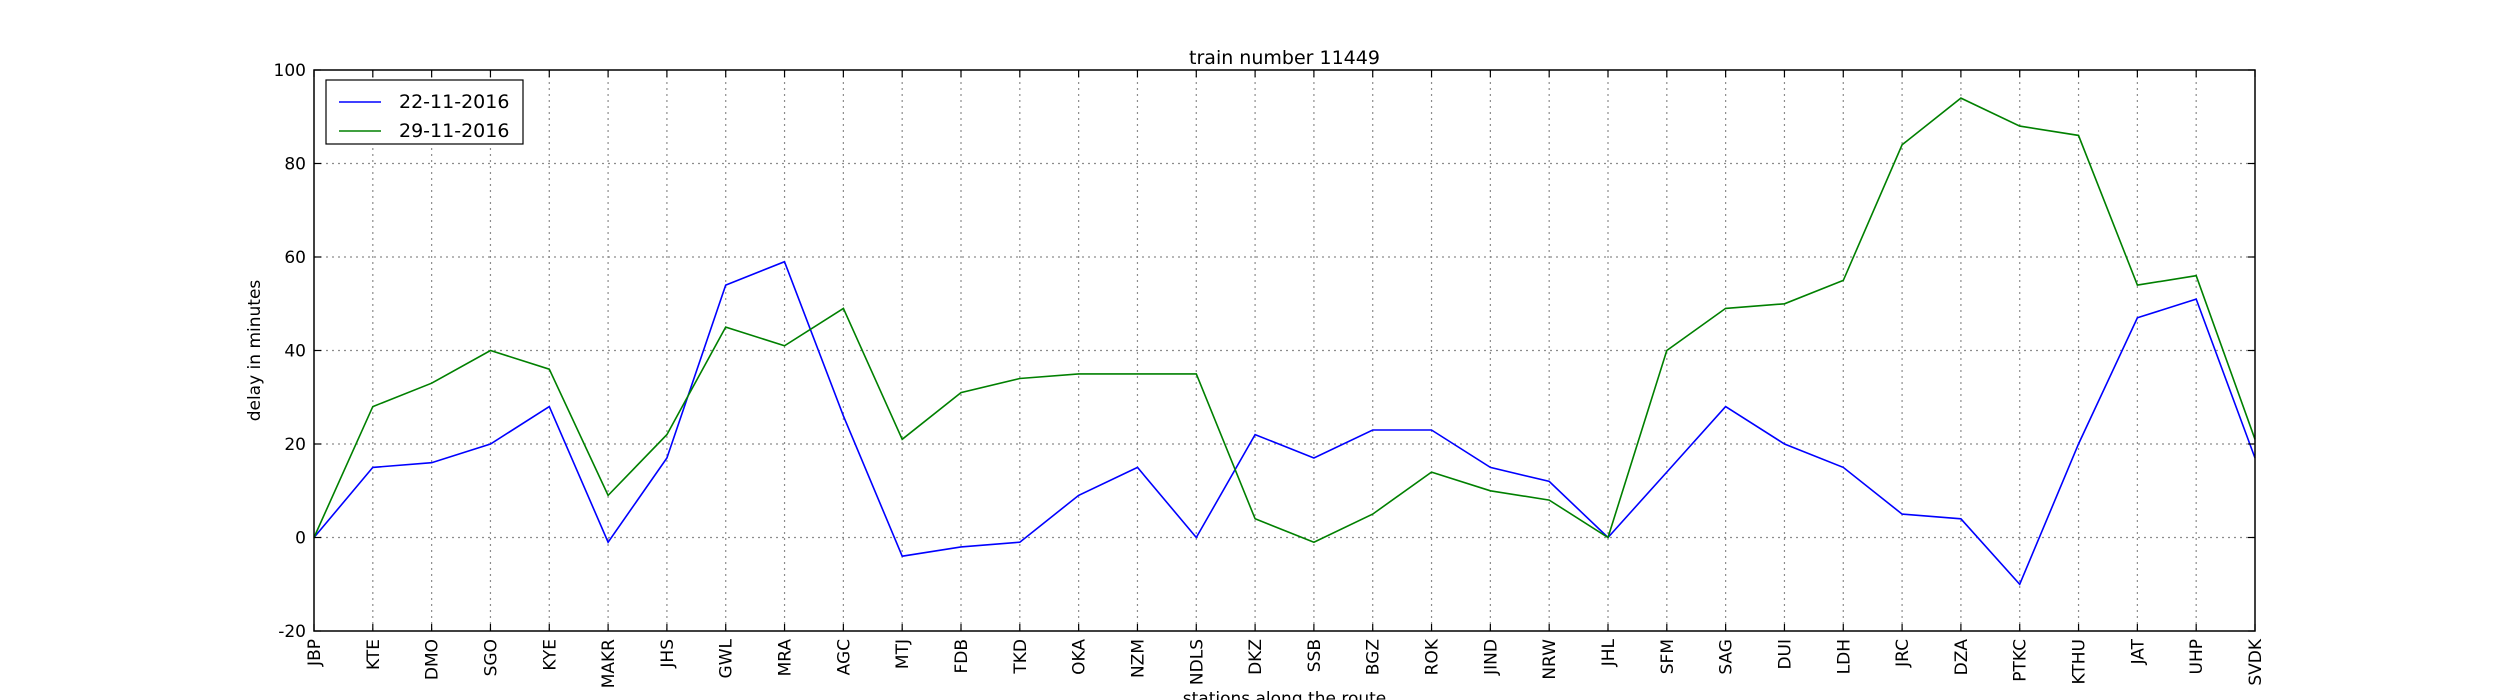  I want to click on x-tick-label: JBP, so click(315, 653).